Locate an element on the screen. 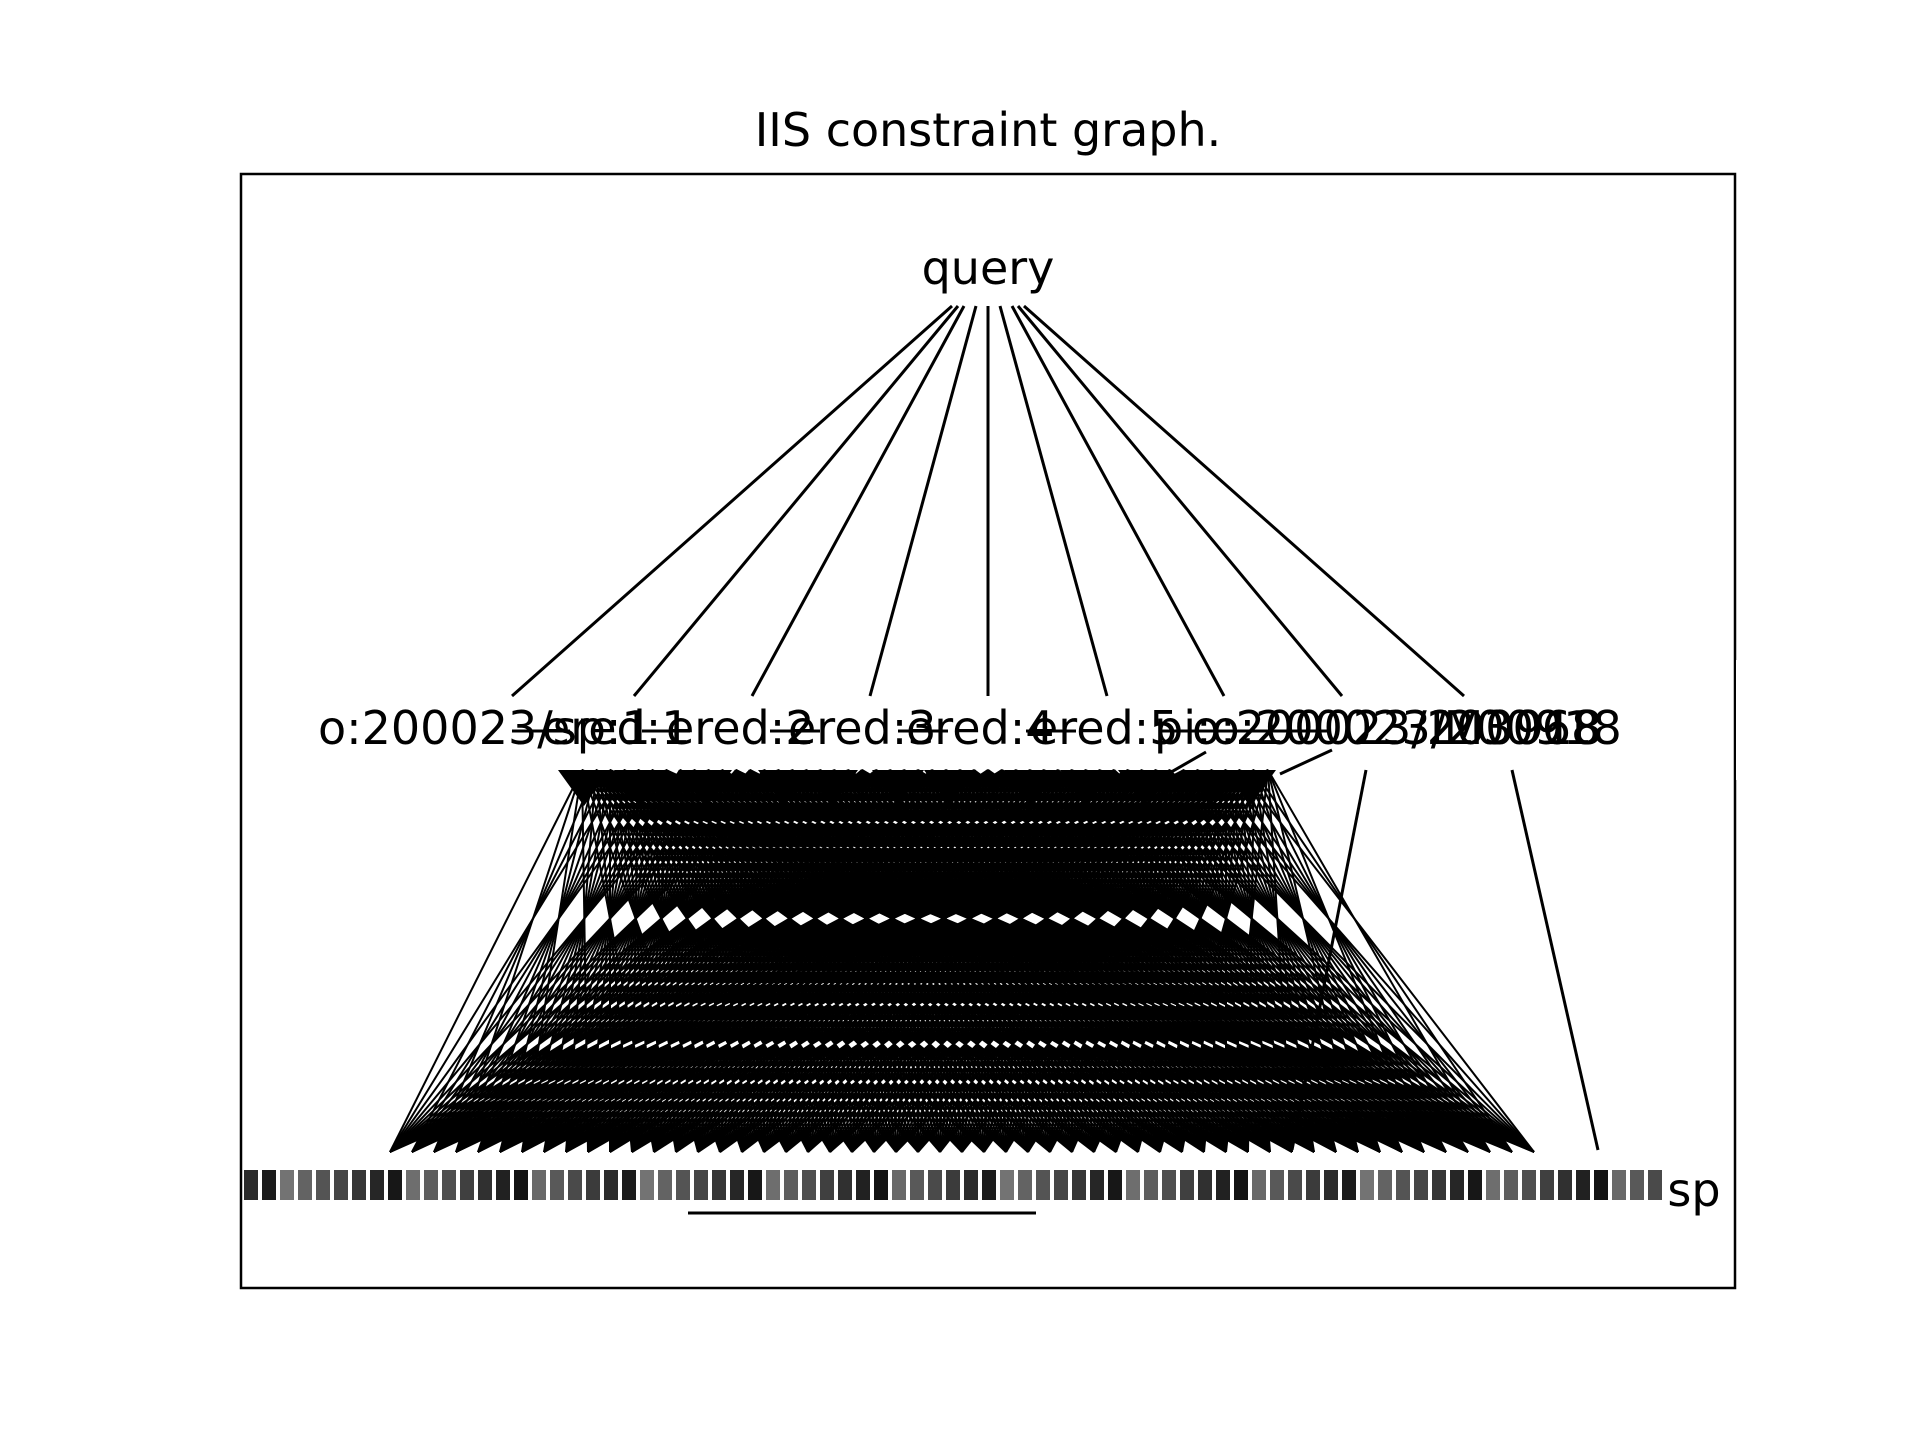 The width and height of the screenshot is (1920, 1440). bottom-node-labels is located at coordinates (953, 1185).